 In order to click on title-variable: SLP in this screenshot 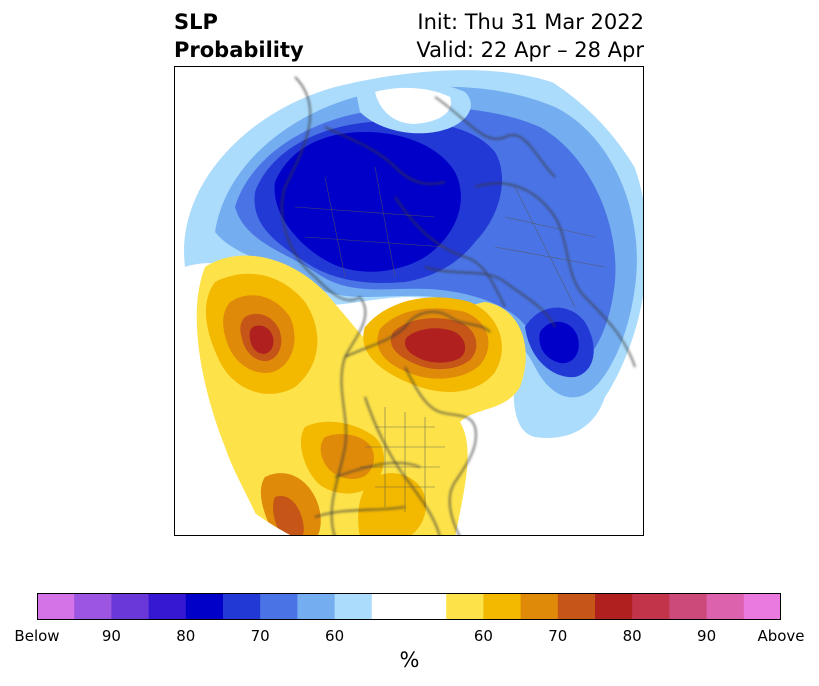, I will do `click(196, 22)`.